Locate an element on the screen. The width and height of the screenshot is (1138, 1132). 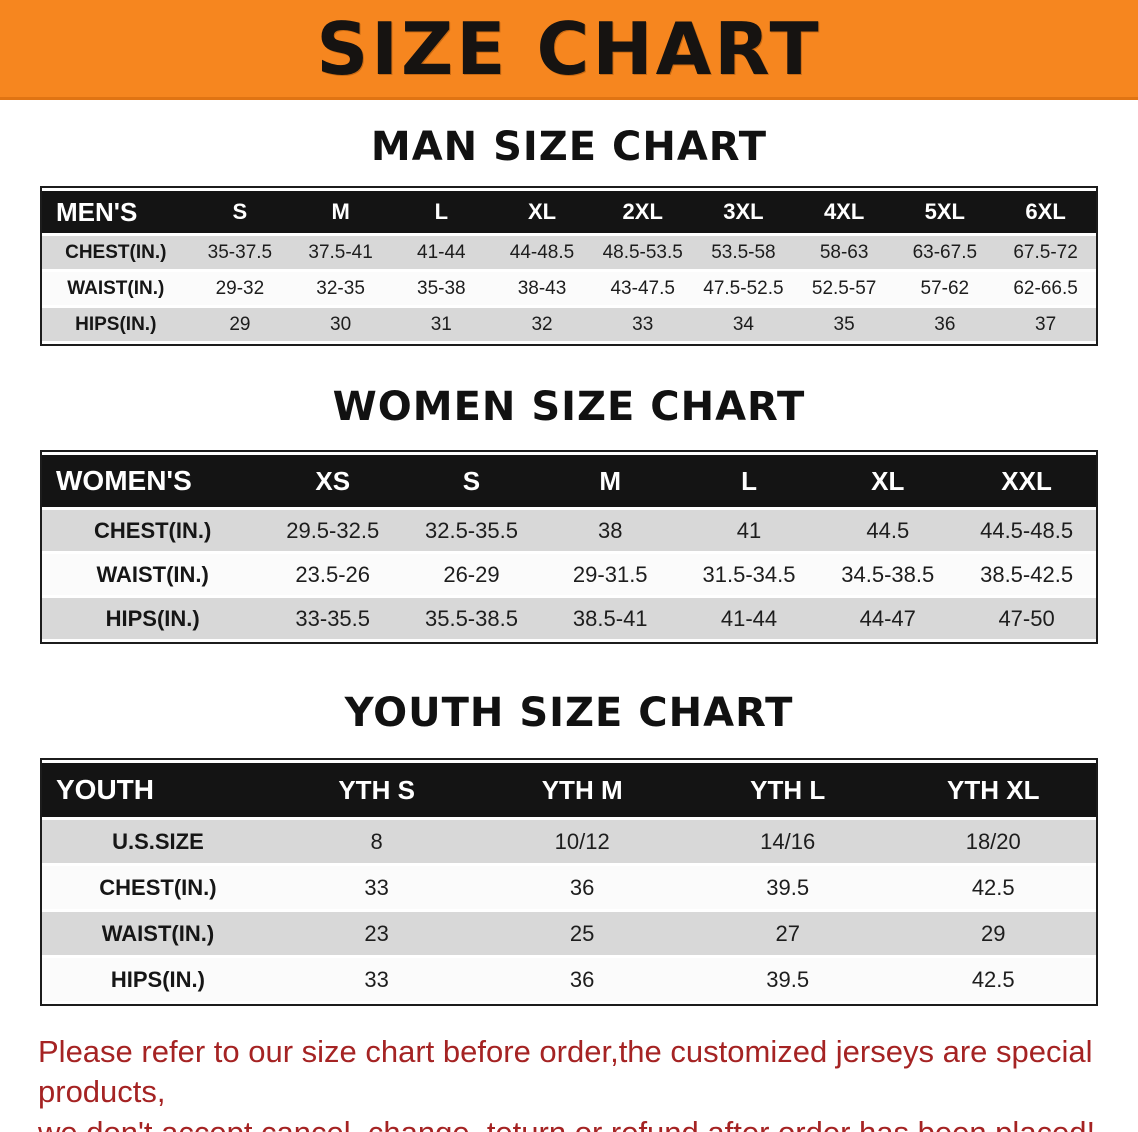
size-value-cell: 58-63 is located at coordinates (844, 252).